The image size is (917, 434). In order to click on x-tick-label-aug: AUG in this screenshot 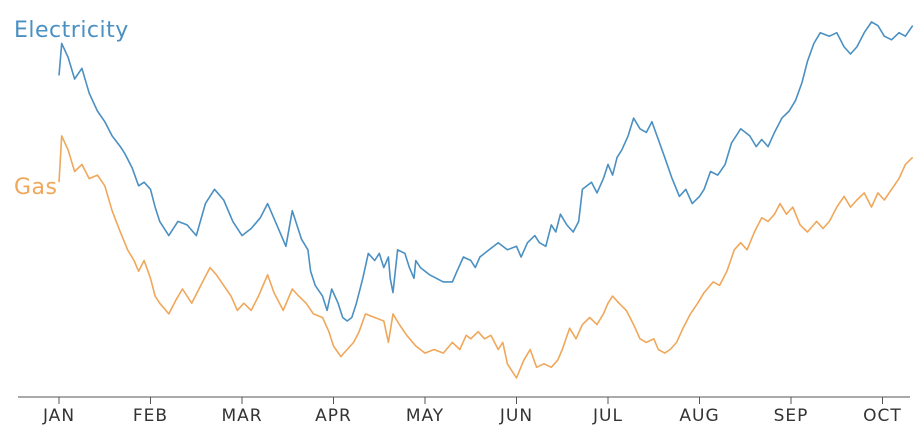, I will do `click(699, 416)`.